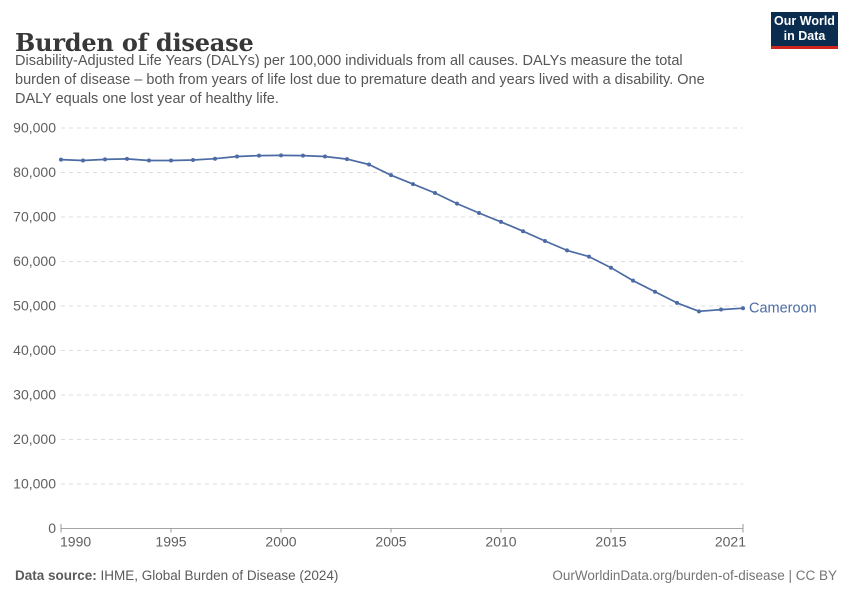 This screenshot has width=850, height=600. What do you see at coordinates (170, 542) in the screenshot?
I see `x-axis-label: 1995` at bounding box center [170, 542].